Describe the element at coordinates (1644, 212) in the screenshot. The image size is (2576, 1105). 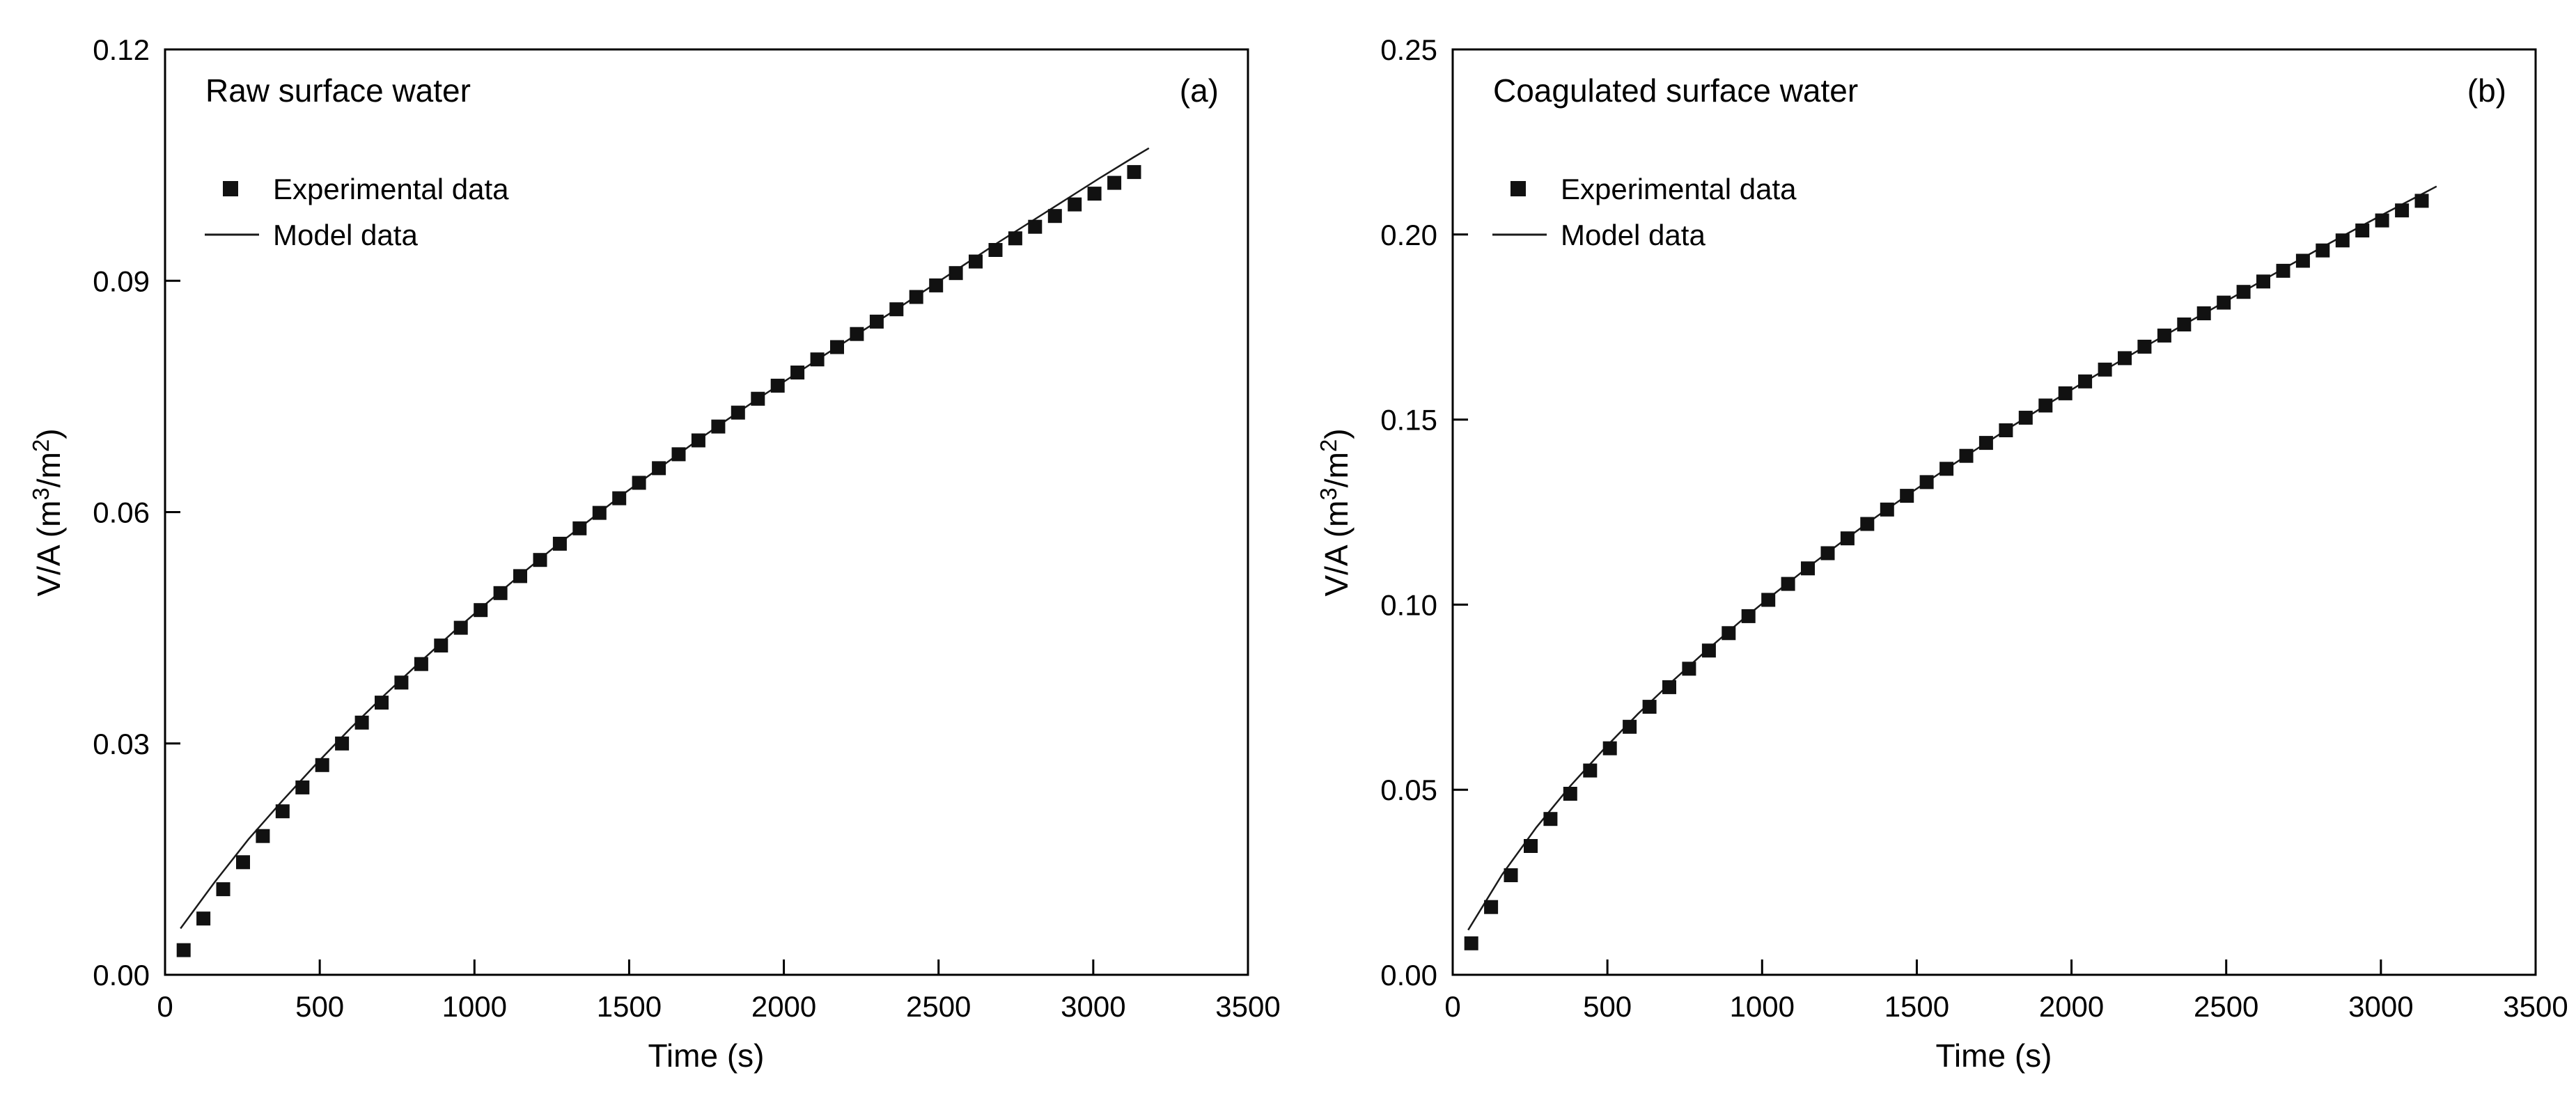
I see `legend: Experimental data Model data` at that location.